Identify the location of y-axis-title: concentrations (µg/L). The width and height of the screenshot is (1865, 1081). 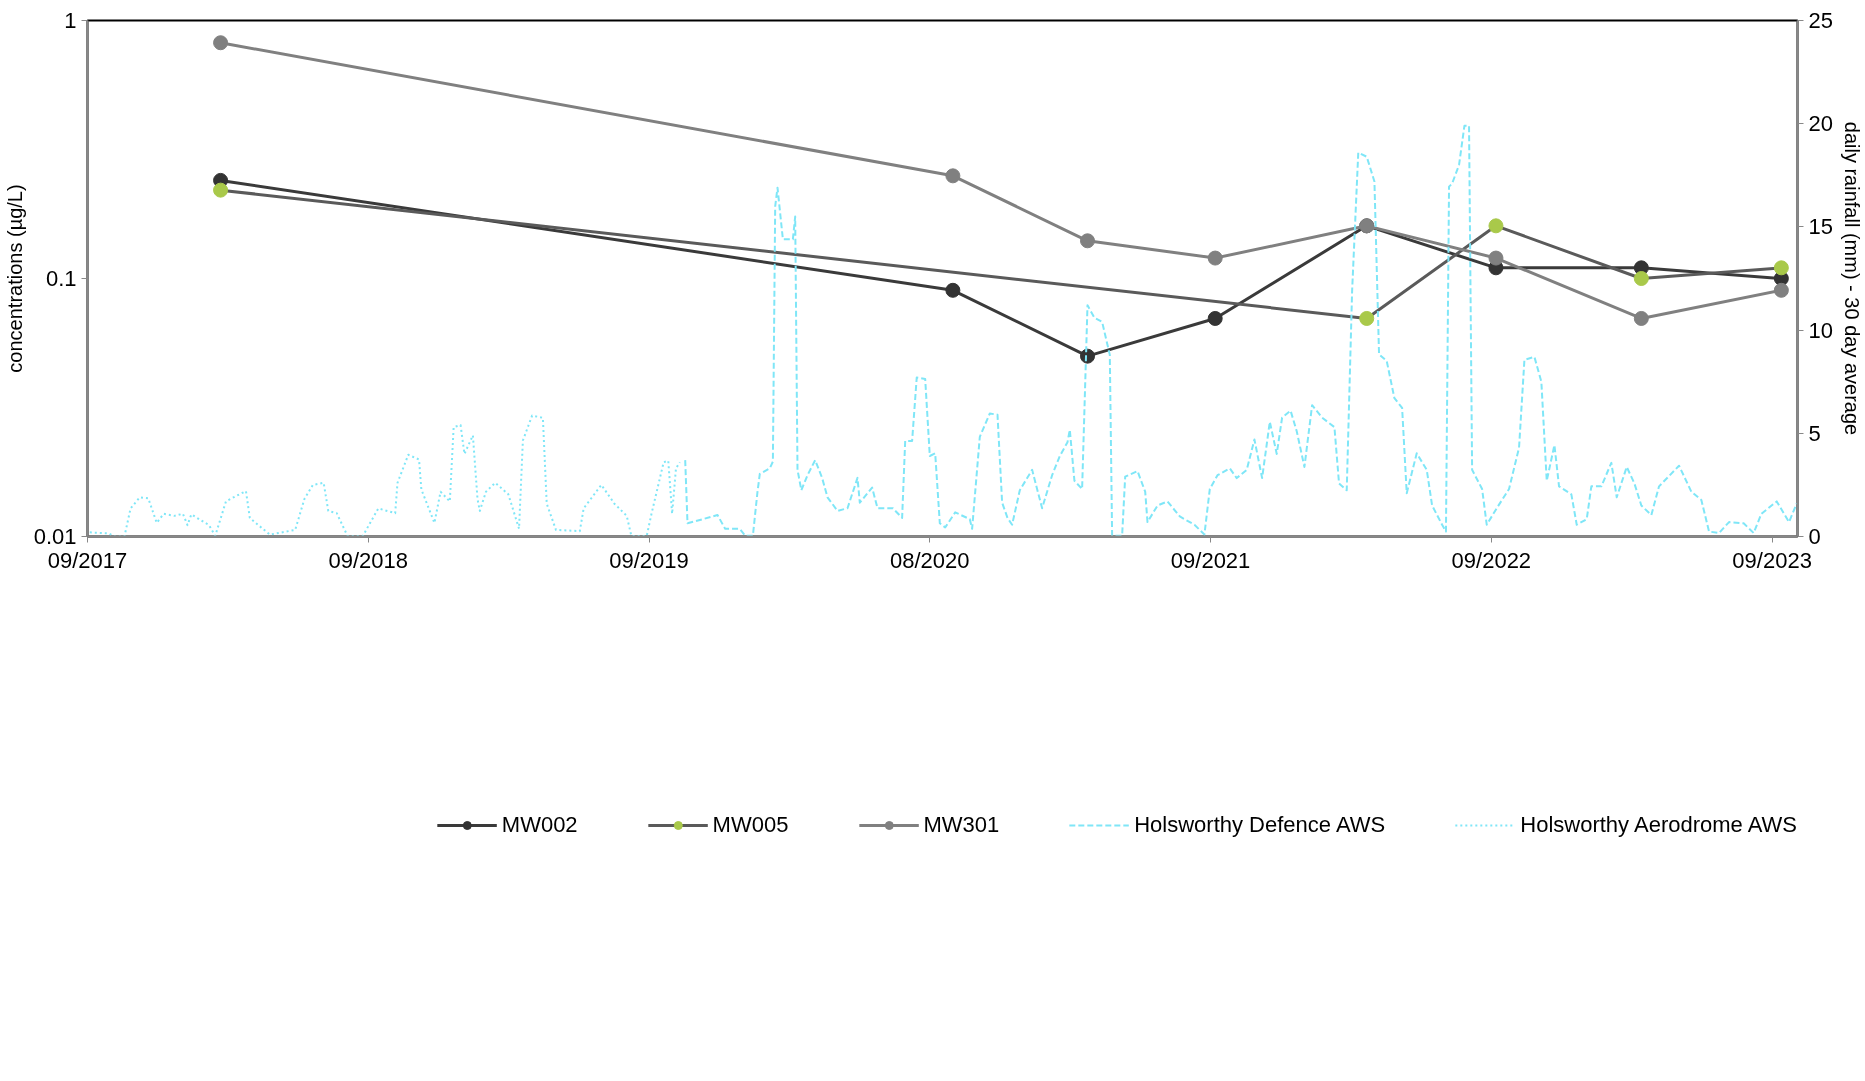
(14, 278).